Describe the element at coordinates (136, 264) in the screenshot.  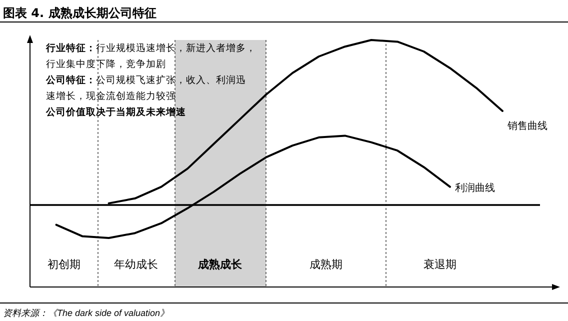
I see `text: 年幼成长` at that location.